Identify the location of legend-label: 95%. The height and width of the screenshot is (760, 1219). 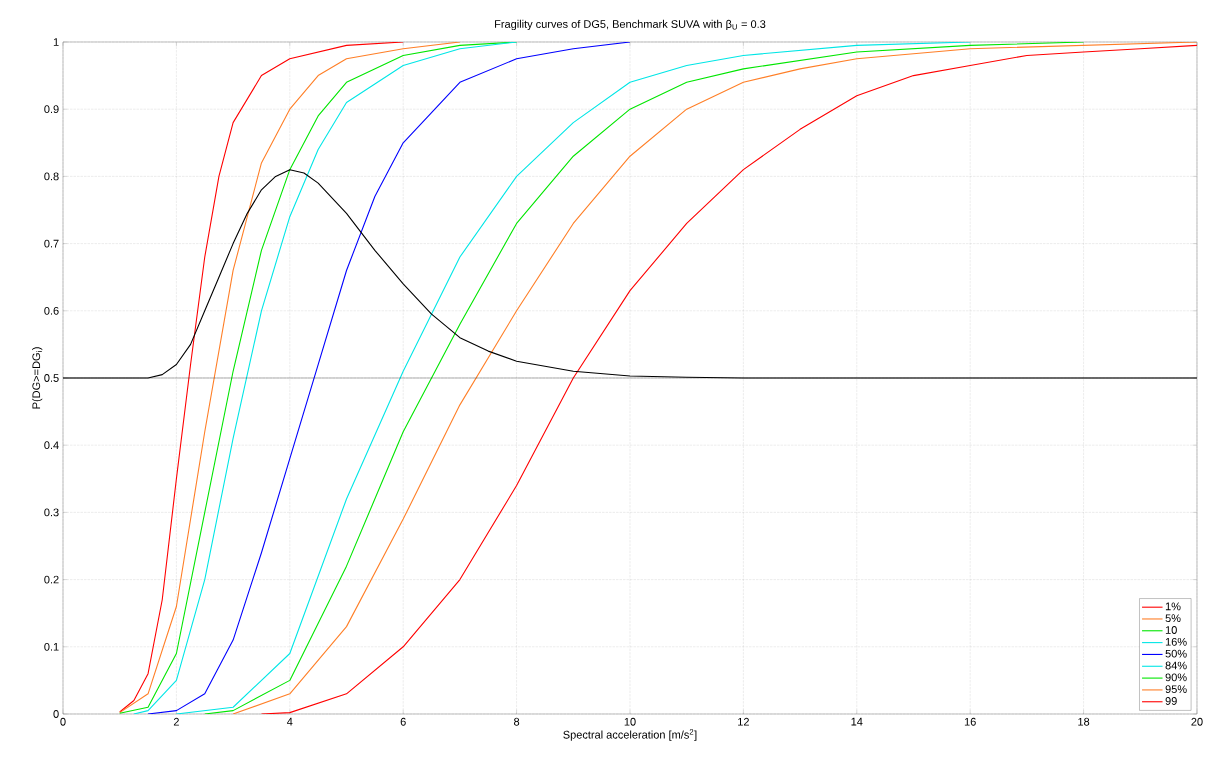
(1176, 689).